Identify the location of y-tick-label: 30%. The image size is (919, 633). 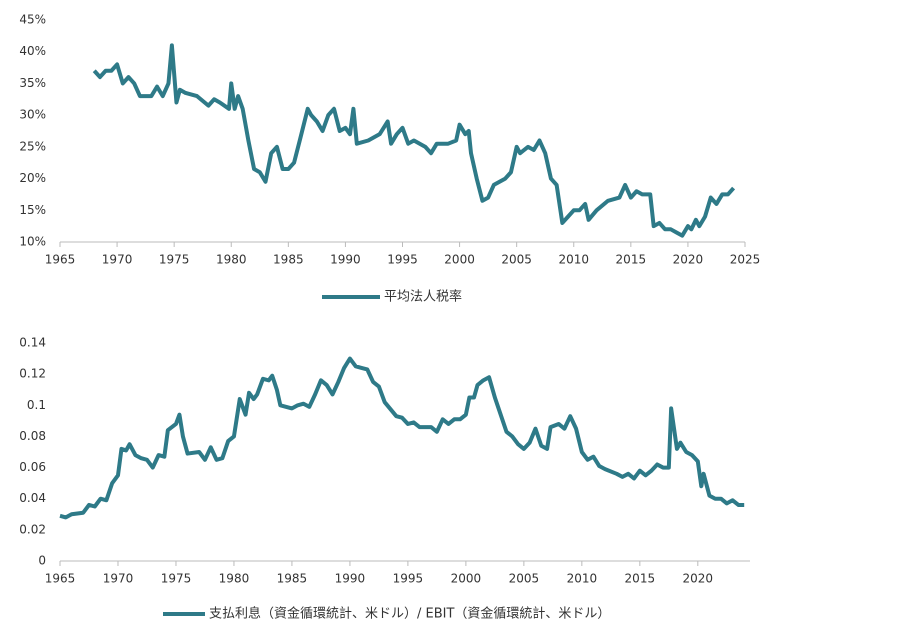
(32, 115).